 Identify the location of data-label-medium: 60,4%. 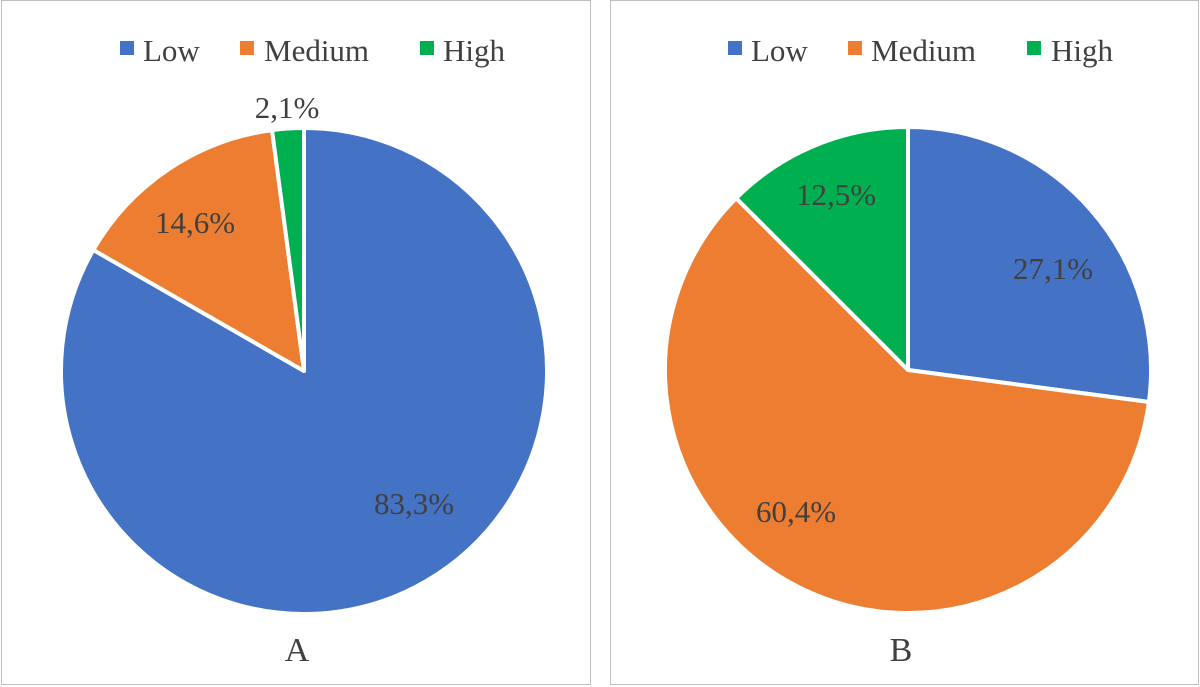
(796, 511).